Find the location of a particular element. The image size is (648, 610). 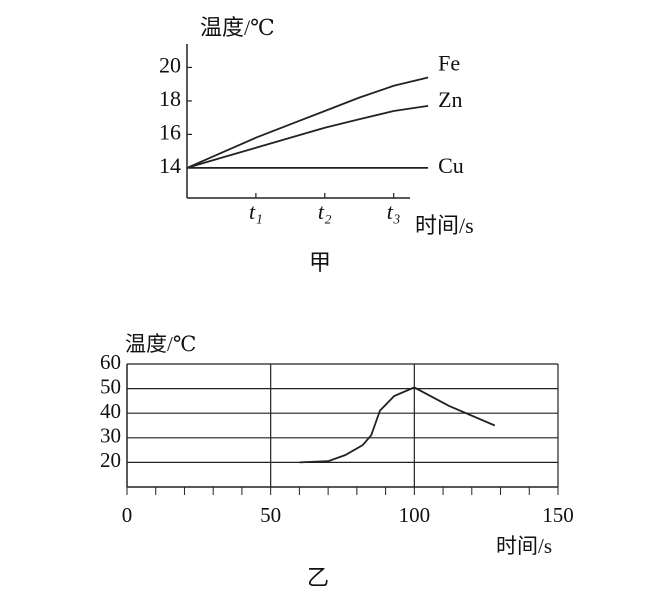

x-tick-label: 50 is located at coordinates (270, 515).